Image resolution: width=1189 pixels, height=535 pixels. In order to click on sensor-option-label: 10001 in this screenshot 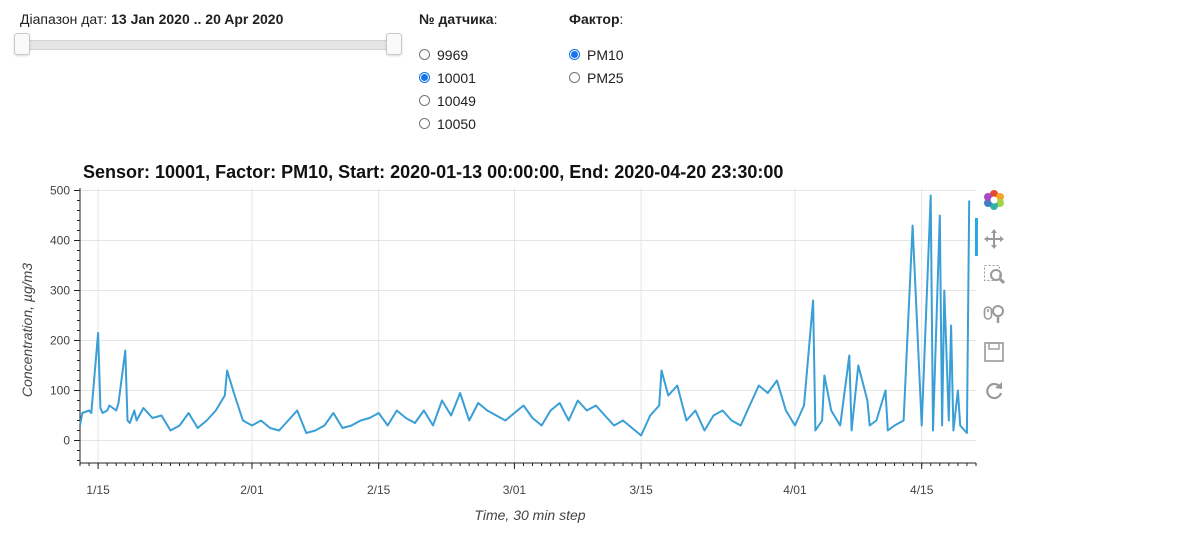, I will do `click(456, 77)`.